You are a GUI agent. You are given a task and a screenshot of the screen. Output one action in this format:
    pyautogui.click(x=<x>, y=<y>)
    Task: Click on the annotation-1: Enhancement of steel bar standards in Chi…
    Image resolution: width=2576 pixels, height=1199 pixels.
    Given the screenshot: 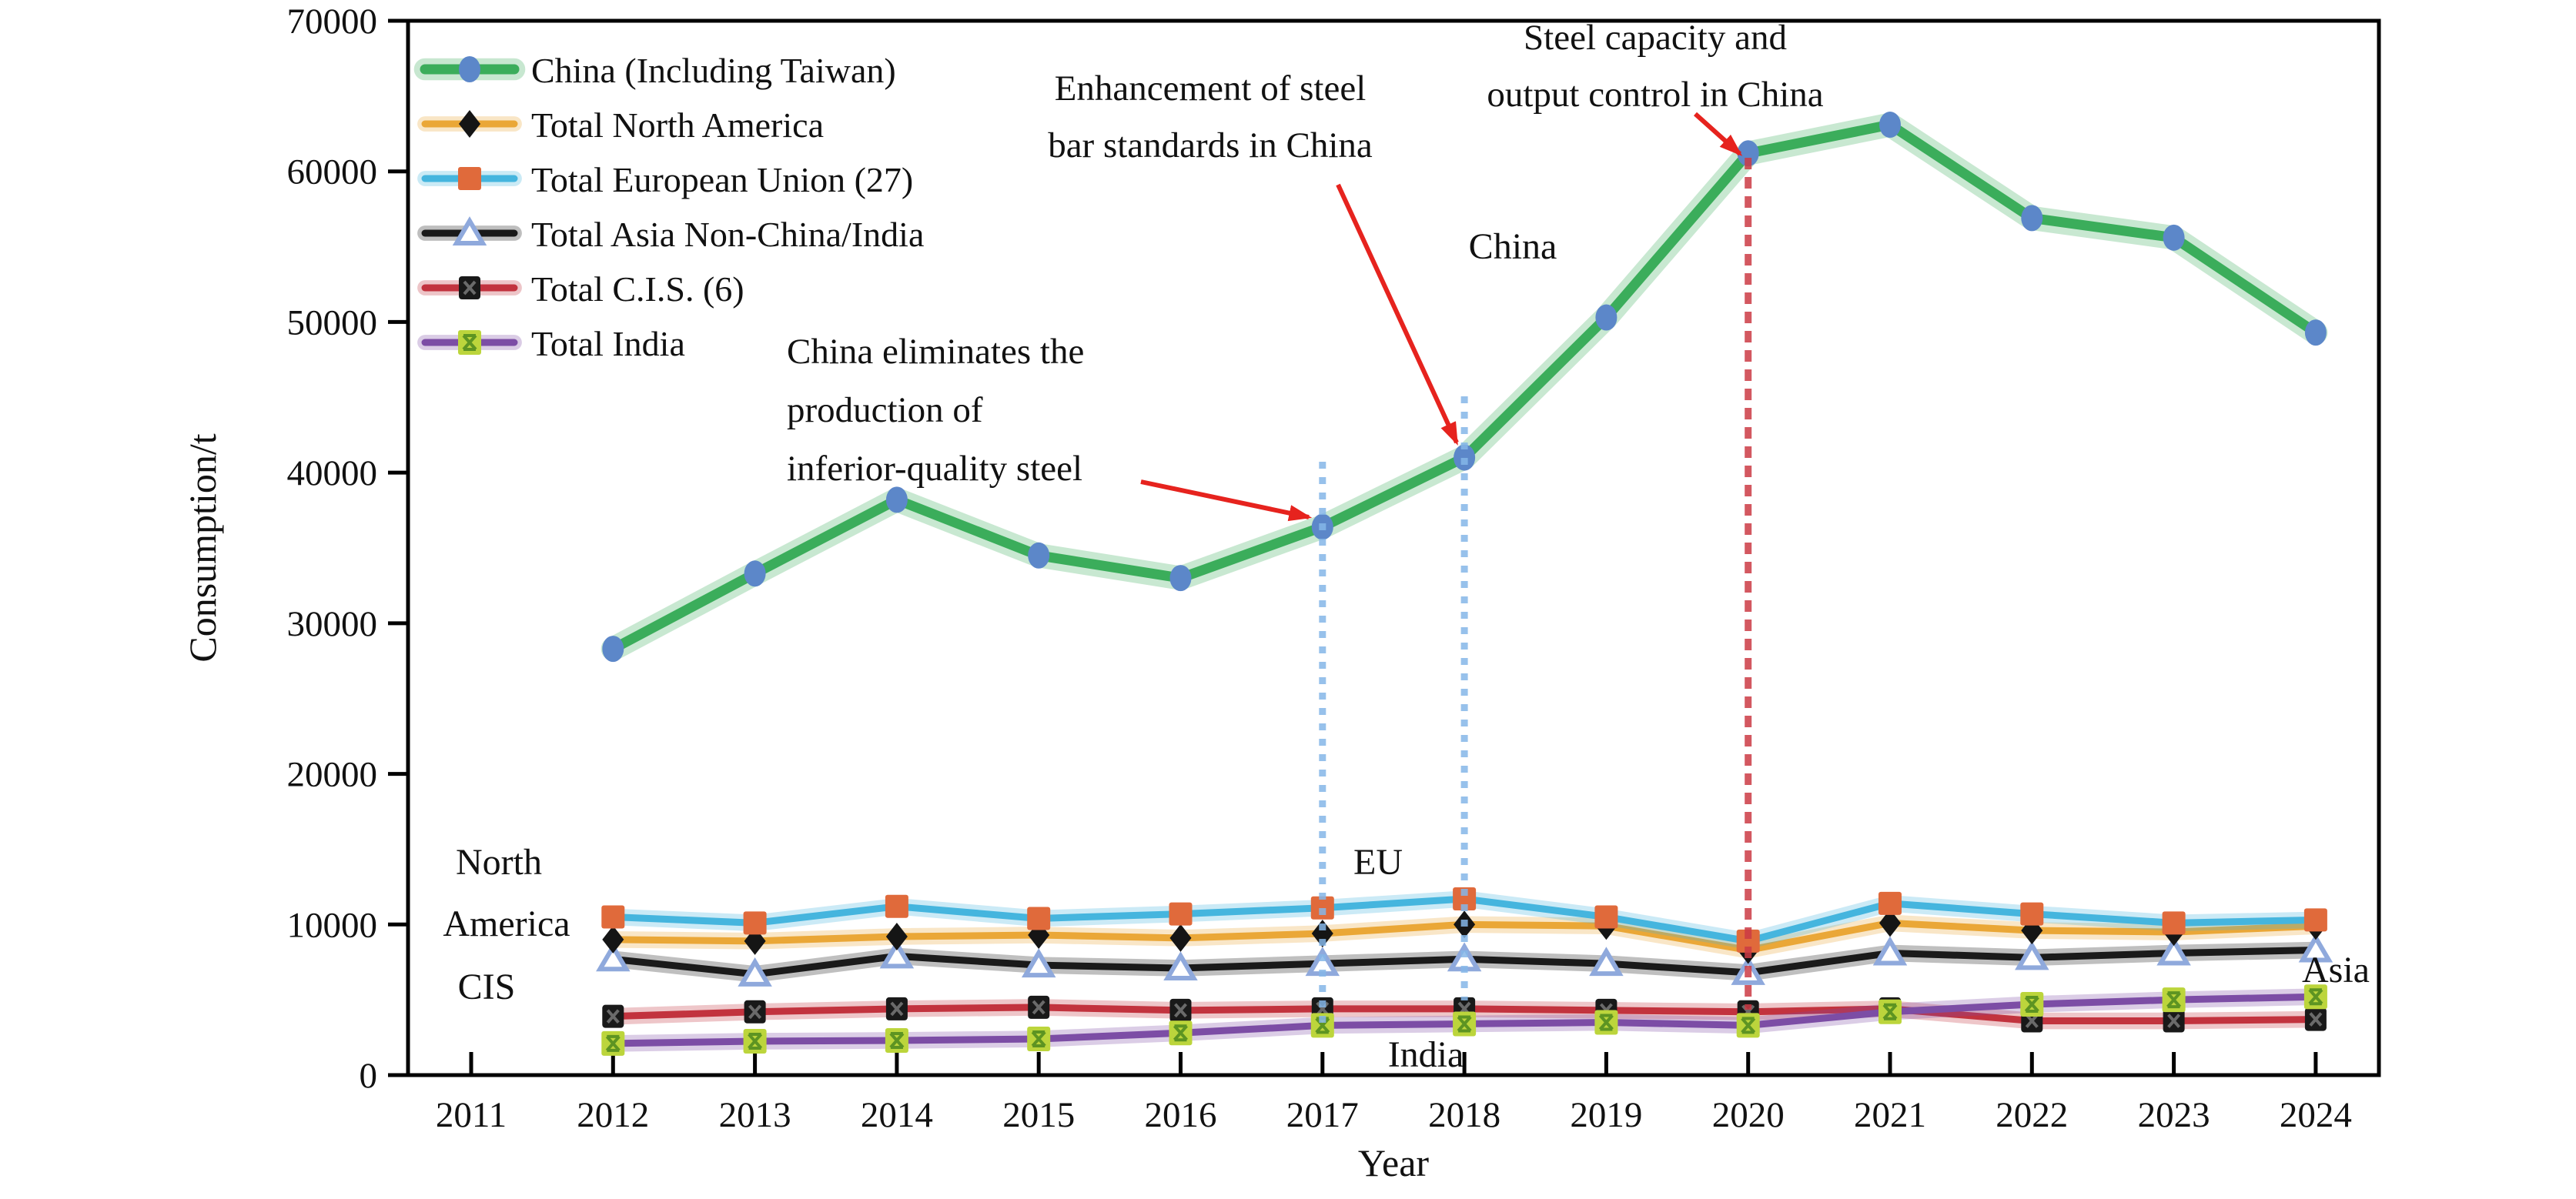 What is the action you would take?
    pyautogui.click(x=1211, y=116)
    